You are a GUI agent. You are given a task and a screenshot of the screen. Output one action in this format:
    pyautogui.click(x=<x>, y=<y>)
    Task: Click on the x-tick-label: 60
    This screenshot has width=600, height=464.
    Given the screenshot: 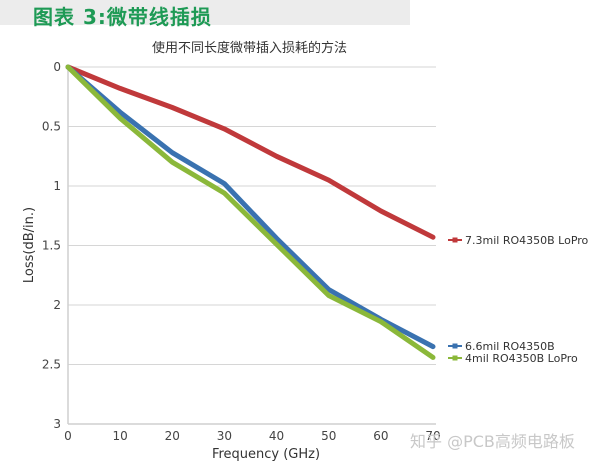 What is the action you would take?
    pyautogui.click(x=380, y=436)
    